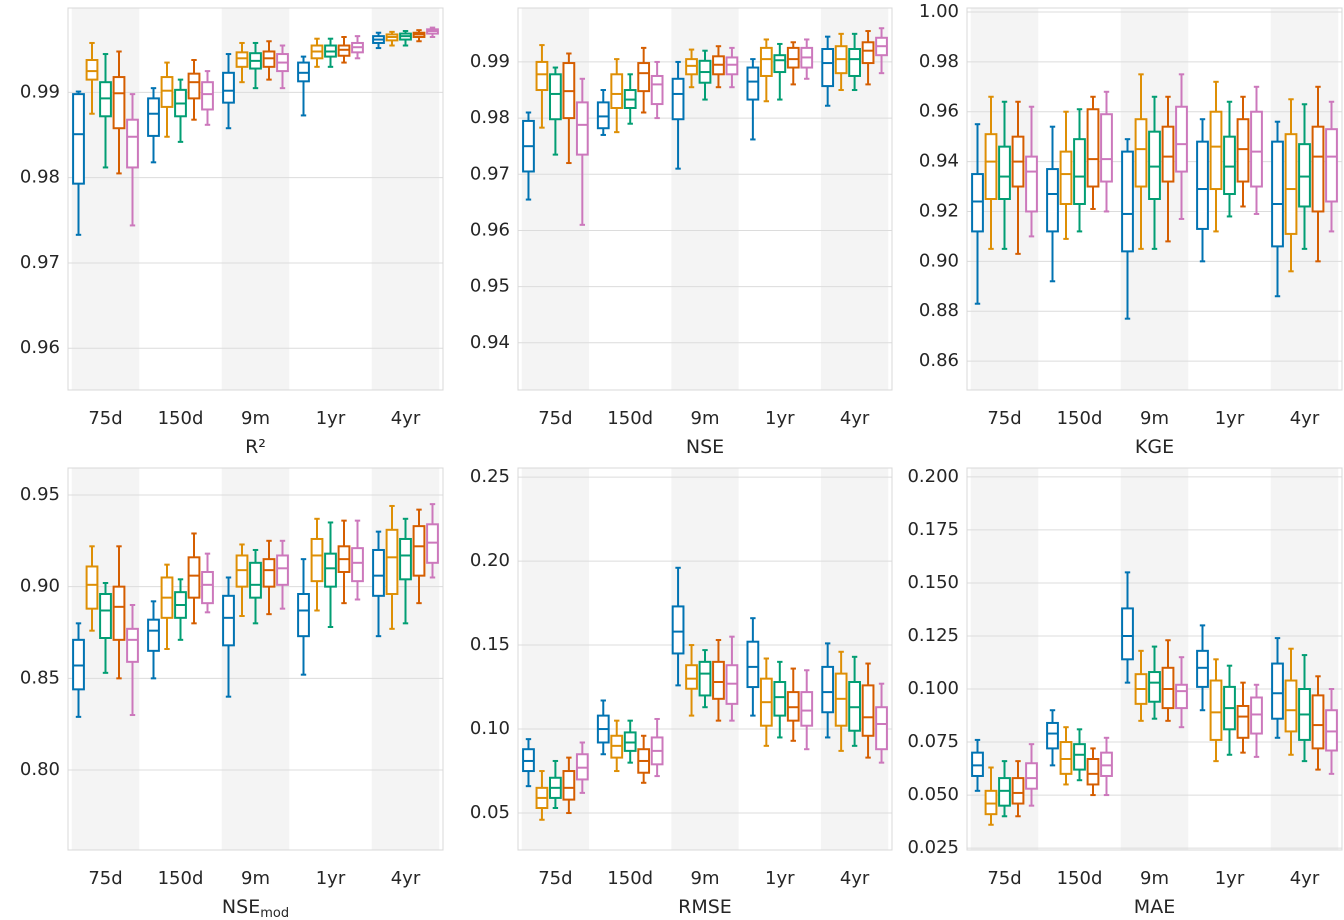  Describe the element at coordinates (933, 847) in the screenshot. I see `y-tick-label: 0.025` at that location.